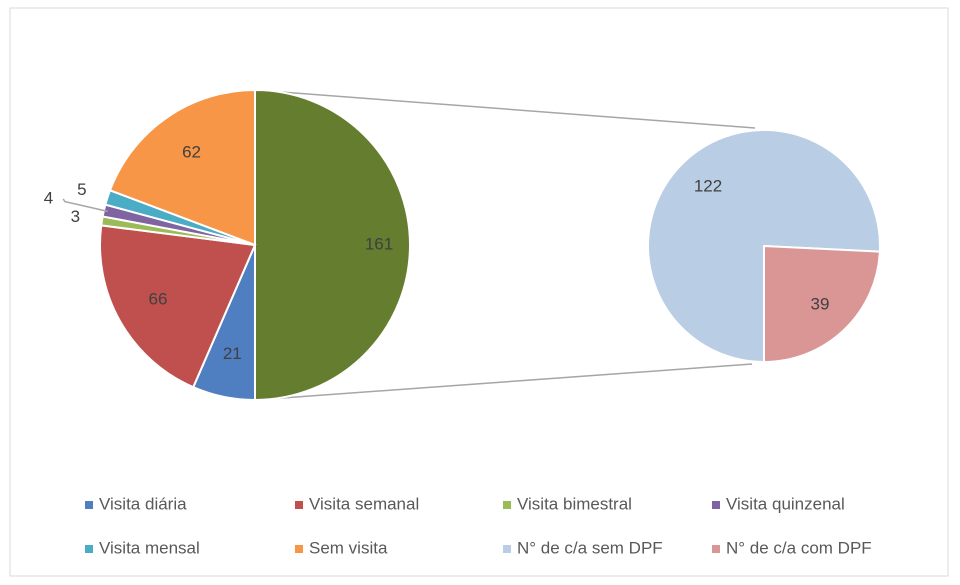 The height and width of the screenshot is (585, 960). I want to click on legend-label: Visita quinzenal, so click(785, 503).